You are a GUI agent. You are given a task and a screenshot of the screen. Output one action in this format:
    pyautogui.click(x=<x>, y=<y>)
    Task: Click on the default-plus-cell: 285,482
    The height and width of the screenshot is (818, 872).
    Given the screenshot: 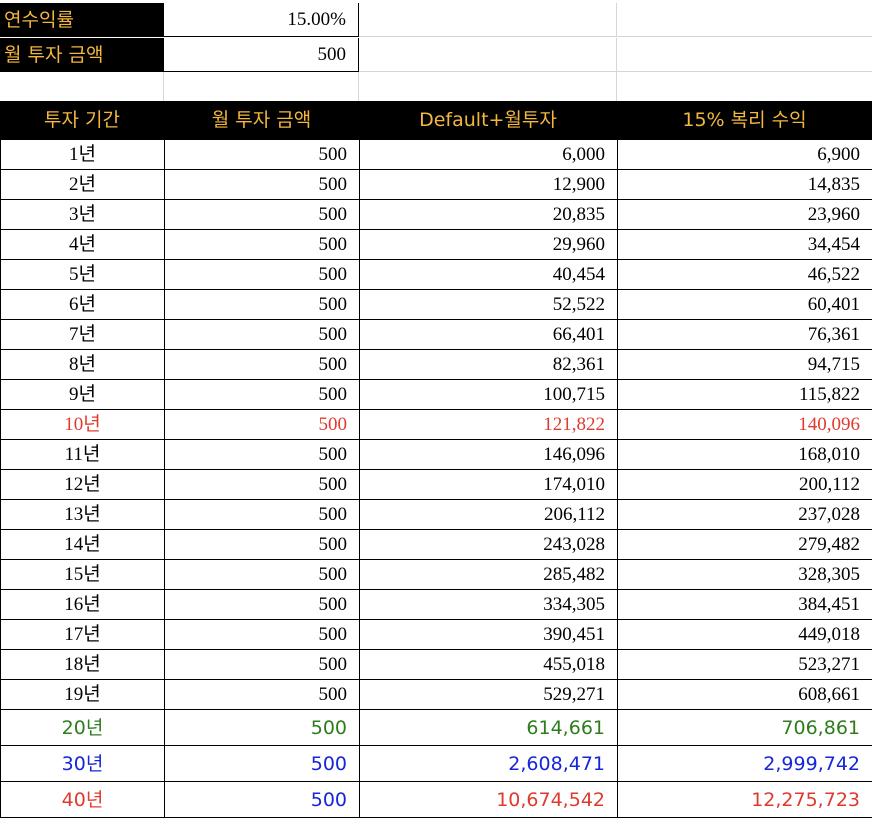 What is the action you would take?
    pyautogui.click(x=489, y=575)
    